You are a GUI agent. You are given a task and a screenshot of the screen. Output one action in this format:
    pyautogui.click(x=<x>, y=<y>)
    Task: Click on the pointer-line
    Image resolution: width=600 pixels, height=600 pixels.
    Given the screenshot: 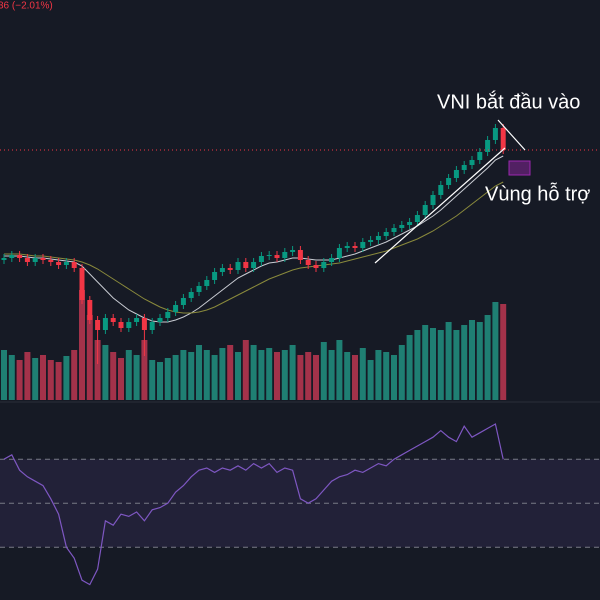 What is the action you would take?
    pyautogui.click(x=511, y=135)
    